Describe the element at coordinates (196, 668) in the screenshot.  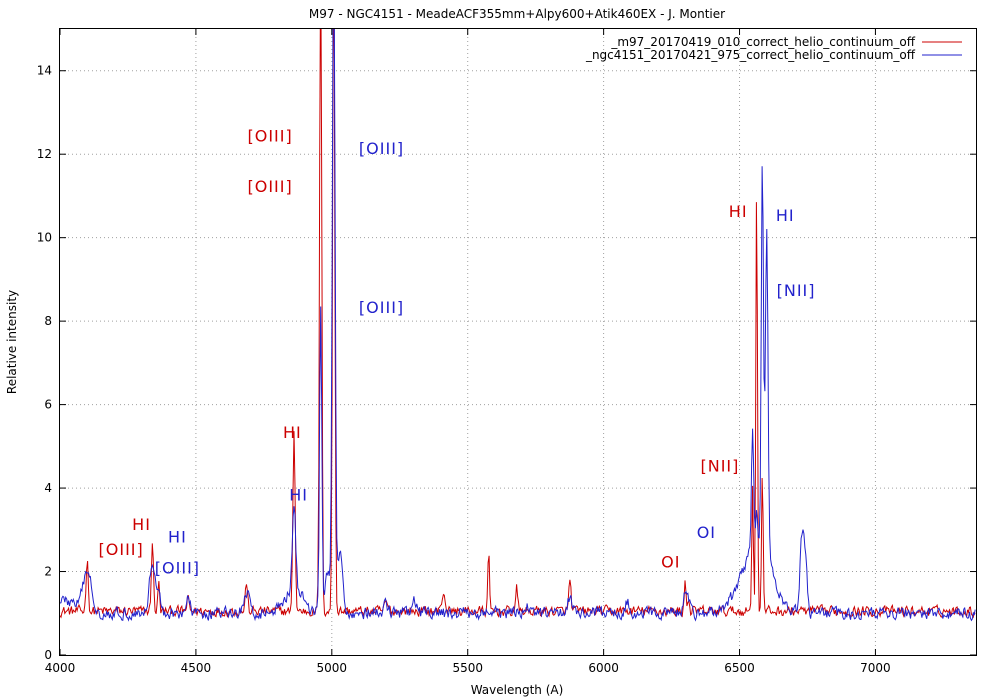
I see `x-tick-label: 4500` at that location.